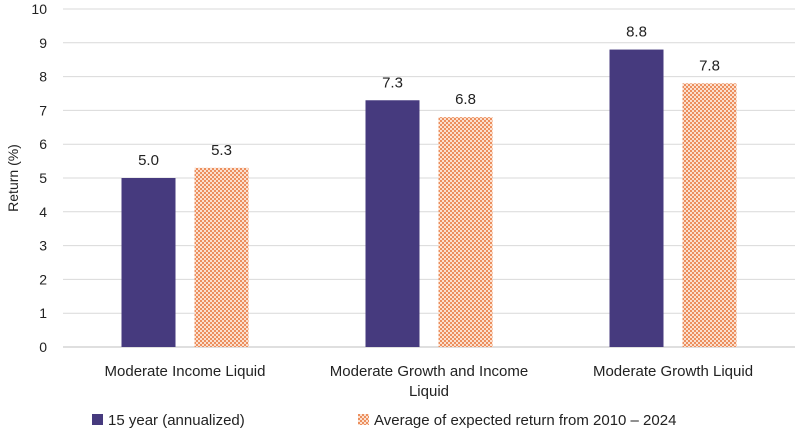  I want to click on y-axis-label: Return (%), so click(13, 178).